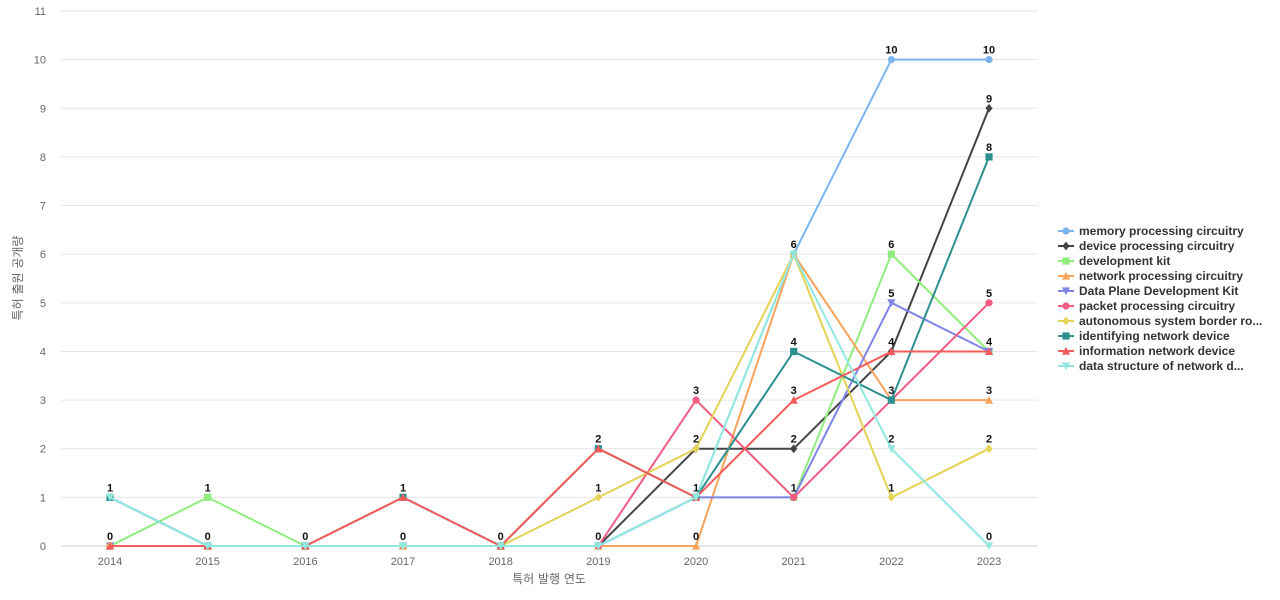 The height and width of the screenshot is (600, 1280). Describe the element at coordinates (793, 562) in the screenshot. I see `x-tick-label: 2021` at that location.